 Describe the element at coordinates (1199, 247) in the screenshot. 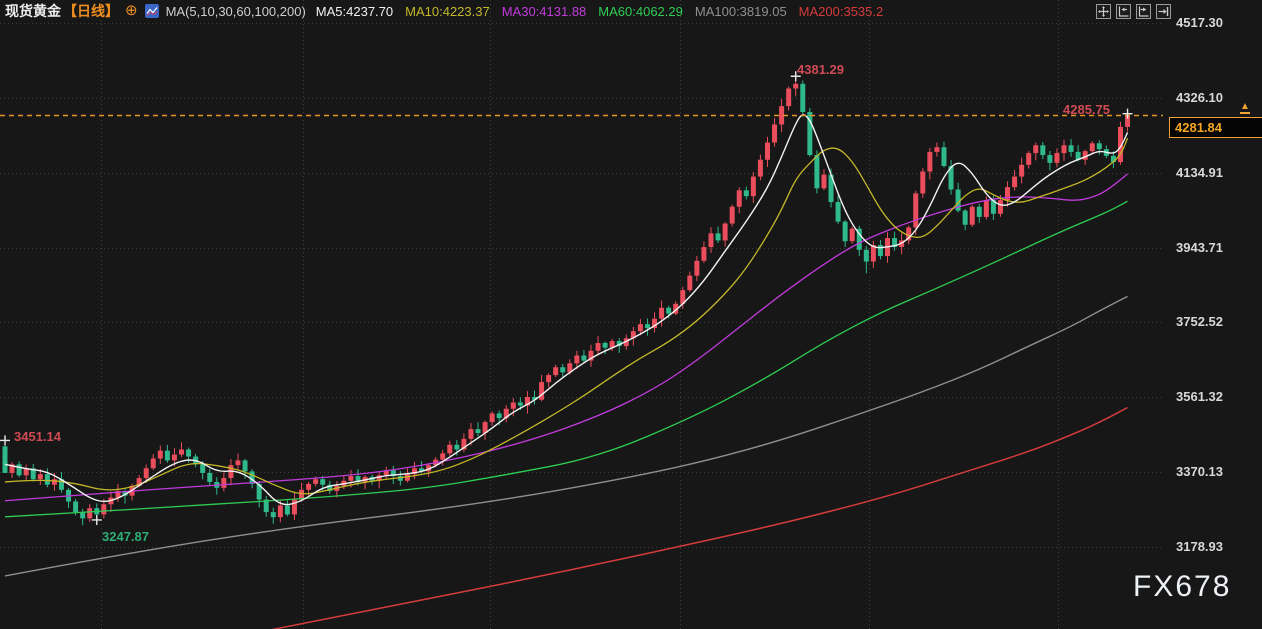

I see `price-axis-label: 3943.71` at that location.